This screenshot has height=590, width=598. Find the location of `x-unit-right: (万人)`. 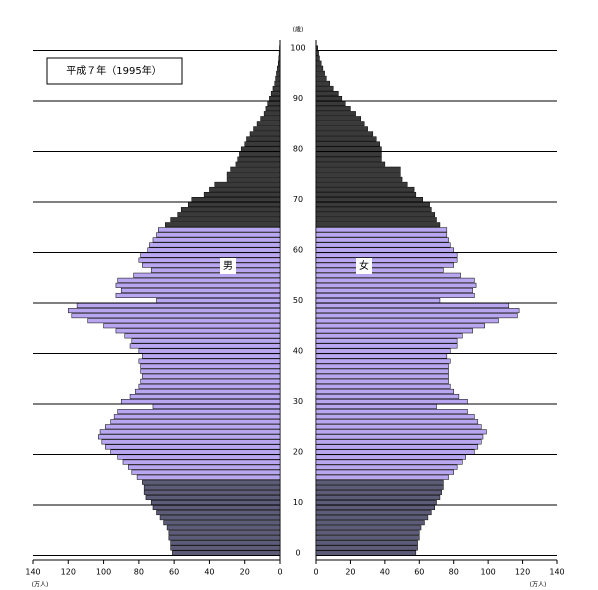

x-unit-right: (万人) is located at coordinates (538, 585).